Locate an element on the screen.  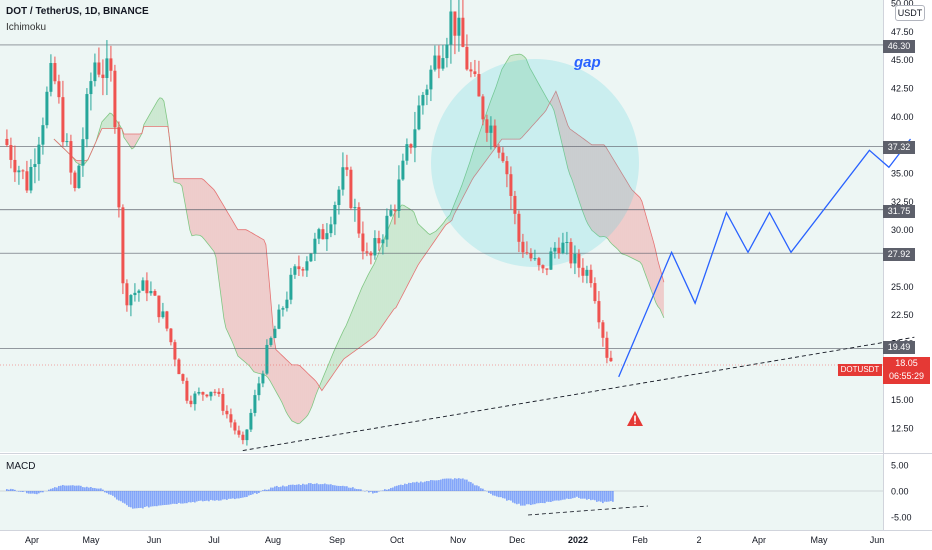
macd-divergence-line is located at coordinates (588, 510).